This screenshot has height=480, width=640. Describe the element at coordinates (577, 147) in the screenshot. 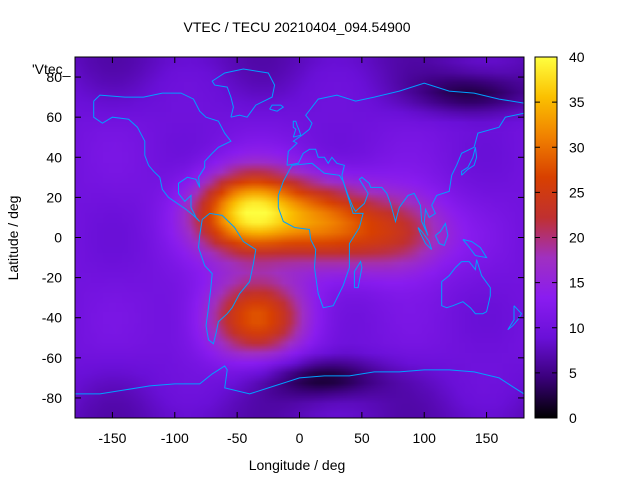

I see `colorbar-tick-label: 30` at that location.